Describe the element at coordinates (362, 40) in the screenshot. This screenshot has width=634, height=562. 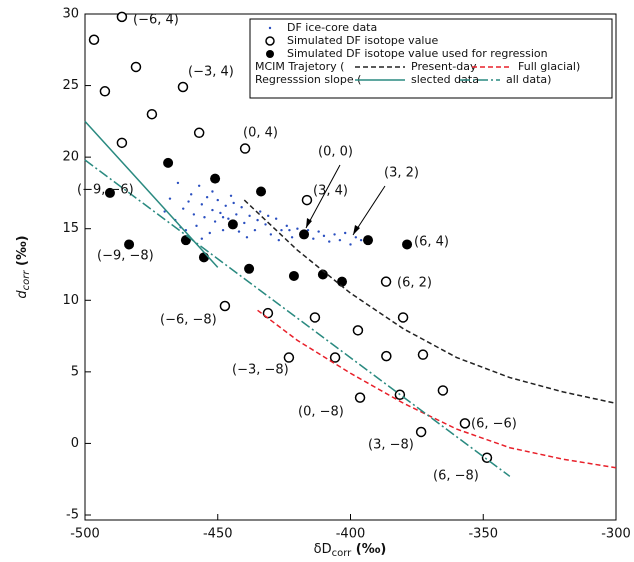
I see `legend-label: Simulated DF isotope value` at that location.